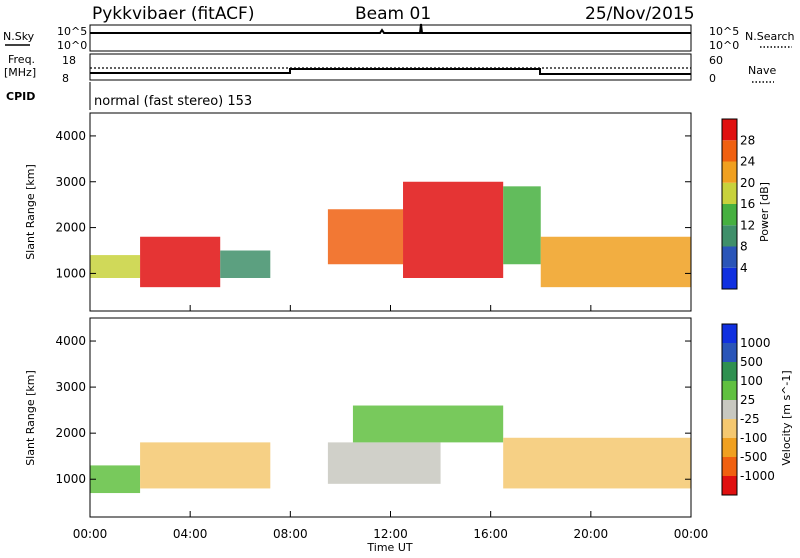 The image size is (800, 558). I want to click on velocity-colorbar-frame, so click(729, 409).